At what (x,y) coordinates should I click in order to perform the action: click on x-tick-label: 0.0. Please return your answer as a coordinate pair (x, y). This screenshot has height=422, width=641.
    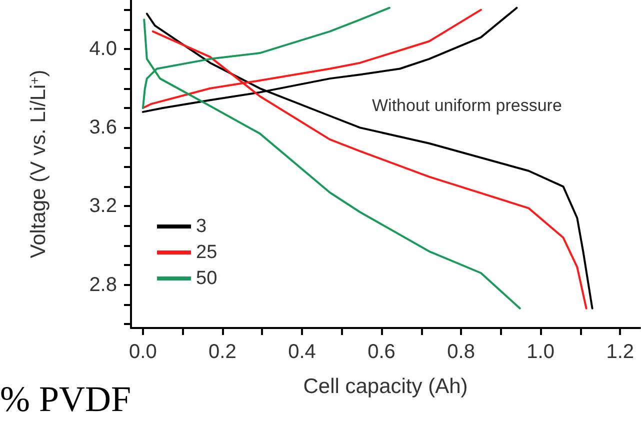
    Looking at the image, I should click on (143, 352).